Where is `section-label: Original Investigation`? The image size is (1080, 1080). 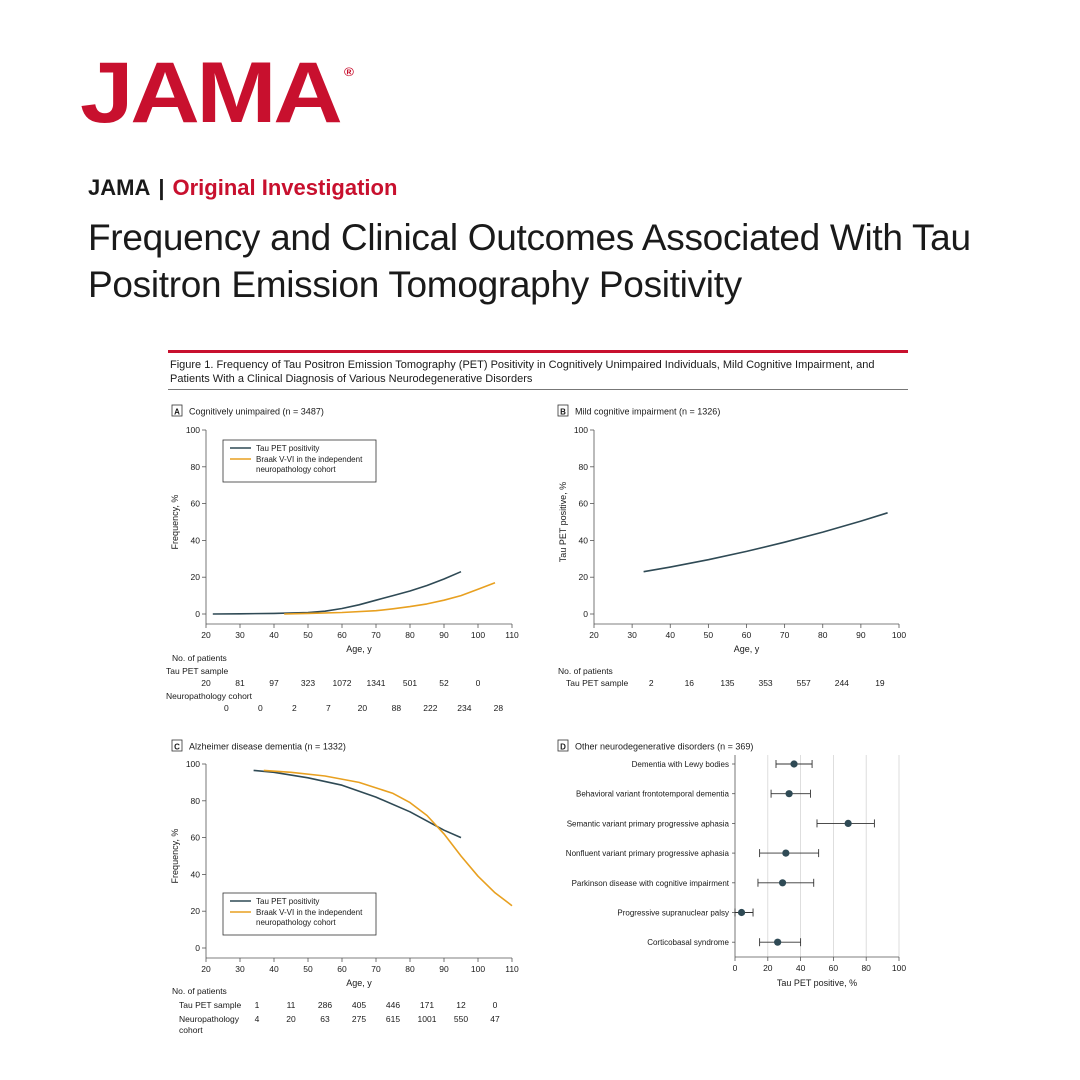 section-label: Original Investigation is located at coordinates (285, 187).